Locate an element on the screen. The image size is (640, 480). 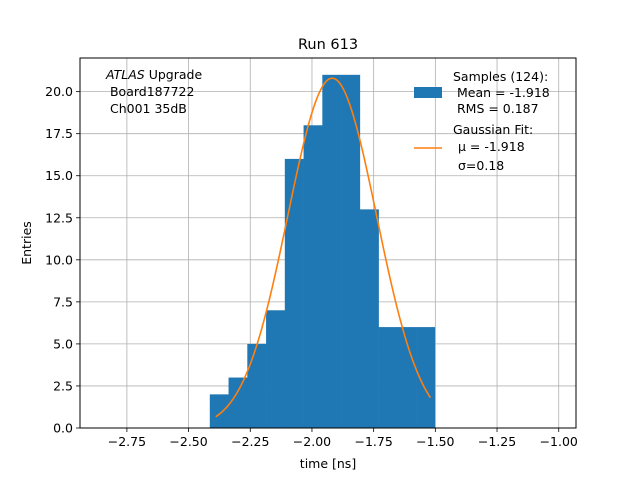
legend-fit-line-2: μ = -1.918 is located at coordinates (491, 146).